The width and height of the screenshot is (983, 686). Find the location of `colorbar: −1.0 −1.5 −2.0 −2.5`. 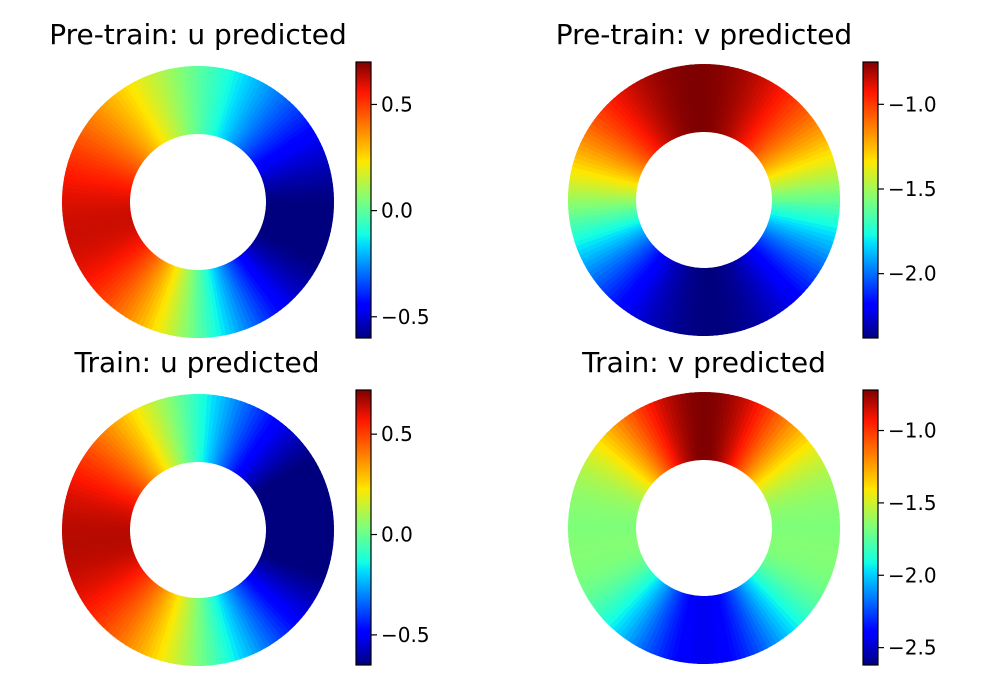

colorbar: −1.0 −1.5 −2.0 −2.5 is located at coordinates (899, 527).